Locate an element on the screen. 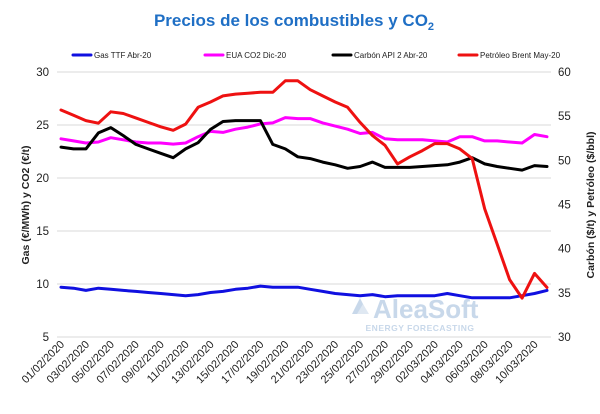 This screenshot has width=600, height=414. y-left-tick-label: 25 is located at coordinates (42, 126).